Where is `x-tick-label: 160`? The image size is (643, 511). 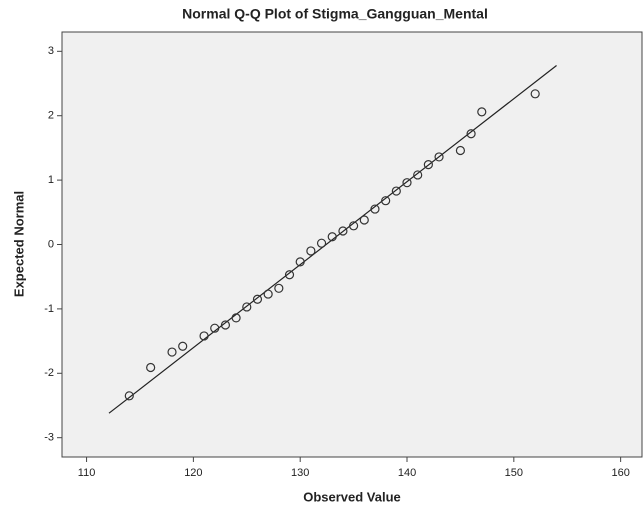 x-tick-label: 160 is located at coordinates (620, 473).